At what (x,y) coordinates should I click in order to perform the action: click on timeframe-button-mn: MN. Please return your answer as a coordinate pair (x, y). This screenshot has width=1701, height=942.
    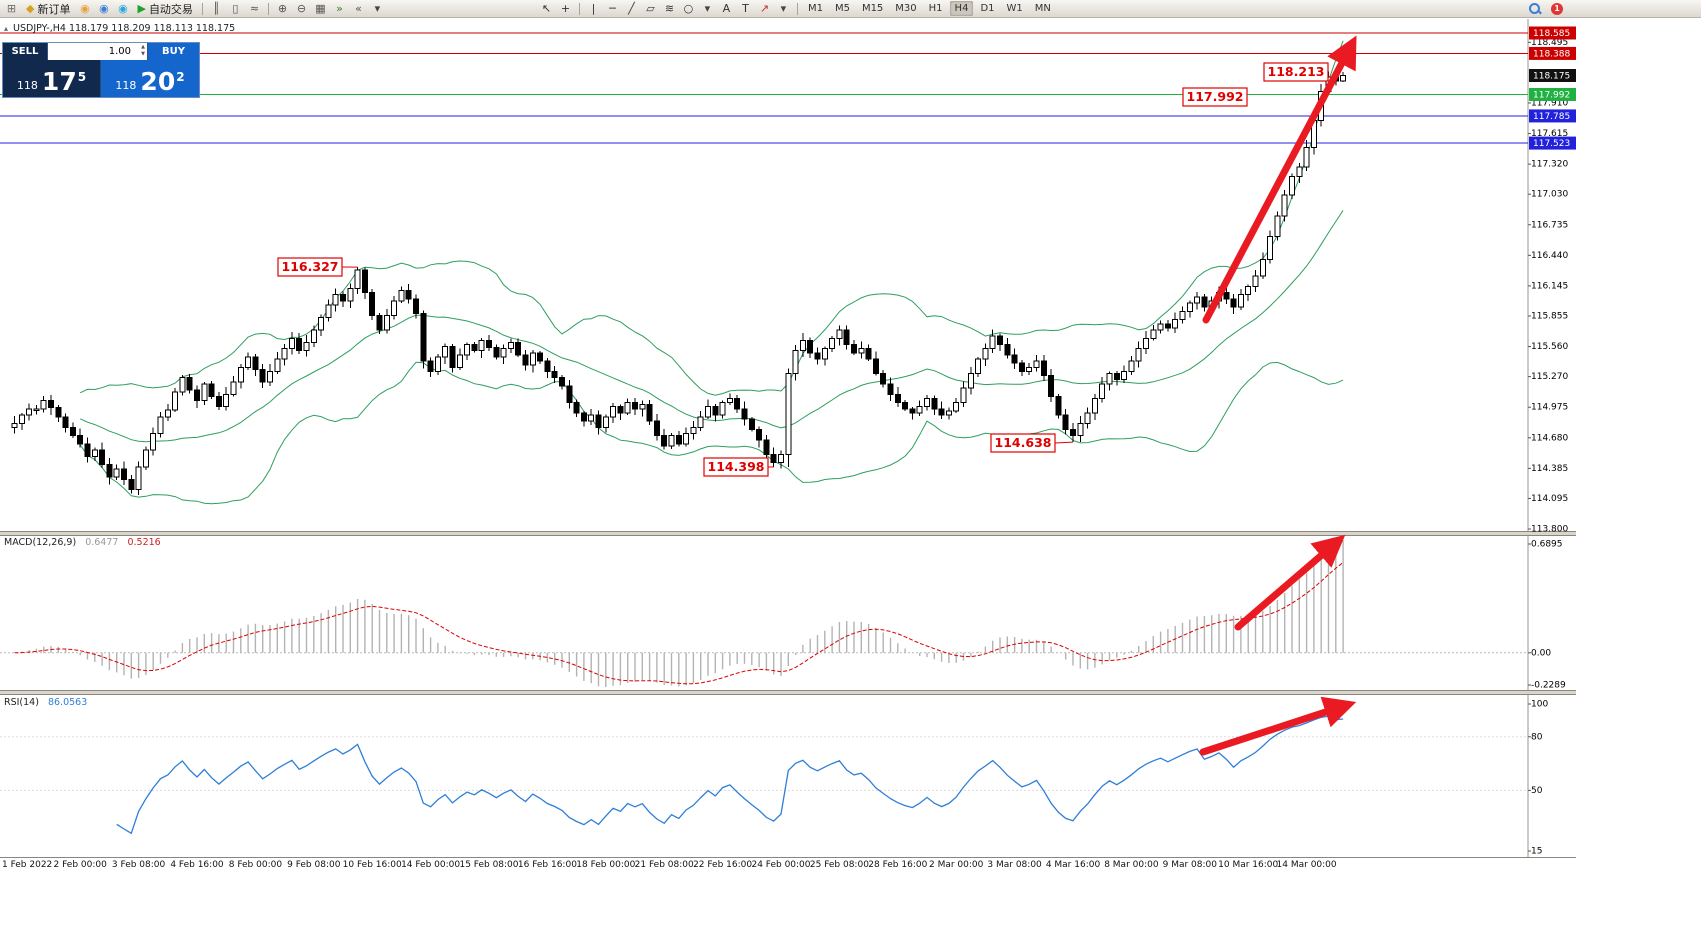
    Looking at the image, I should click on (1042, 8).